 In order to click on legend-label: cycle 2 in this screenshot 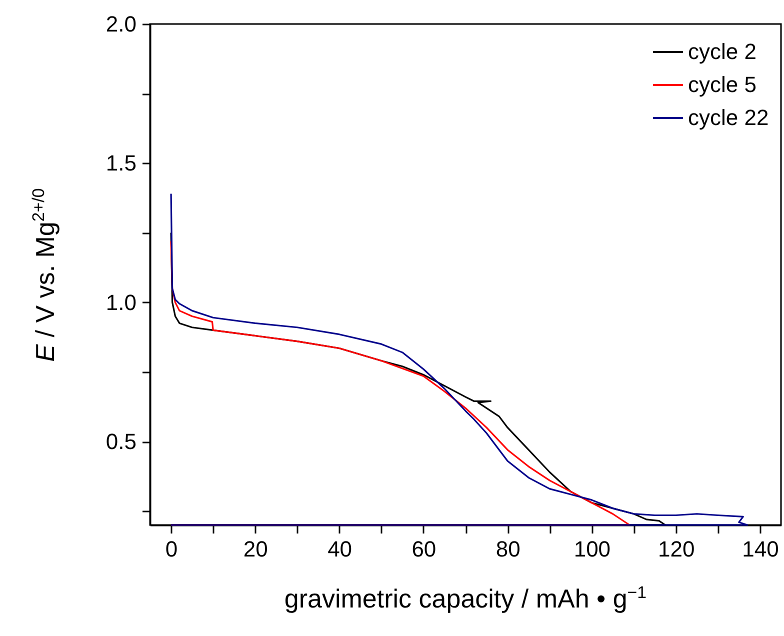, I will do `click(722, 51)`.